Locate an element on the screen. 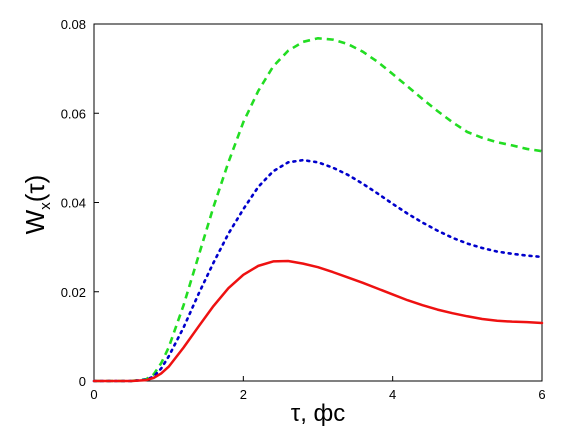  y-axis-label-main: W is located at coordinates (35, 221).